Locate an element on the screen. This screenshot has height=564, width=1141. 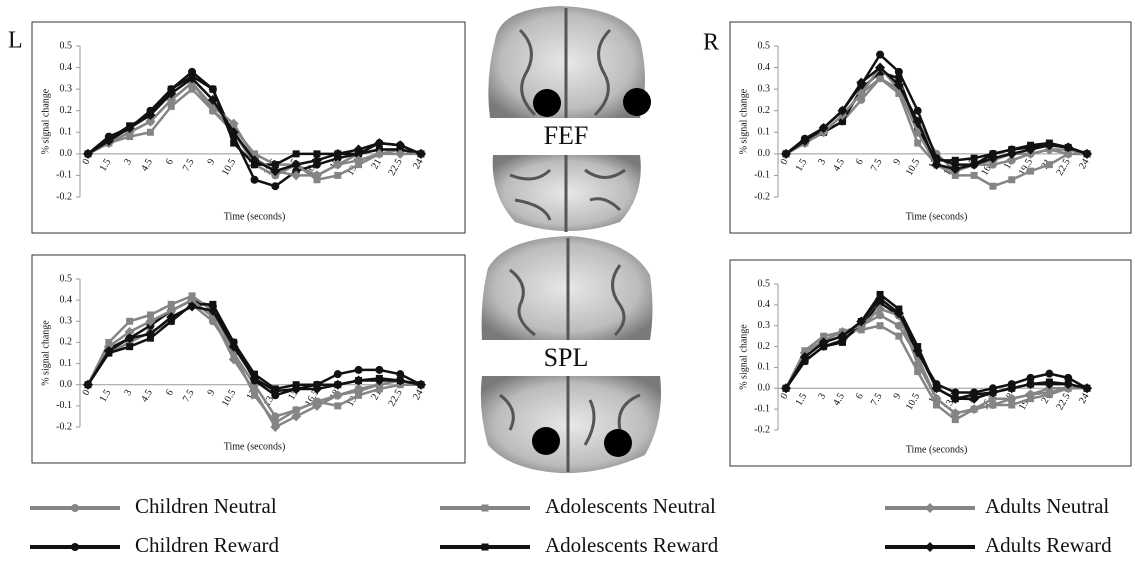
y-tick-label: 0.3 is located at coordinates (764, 88).